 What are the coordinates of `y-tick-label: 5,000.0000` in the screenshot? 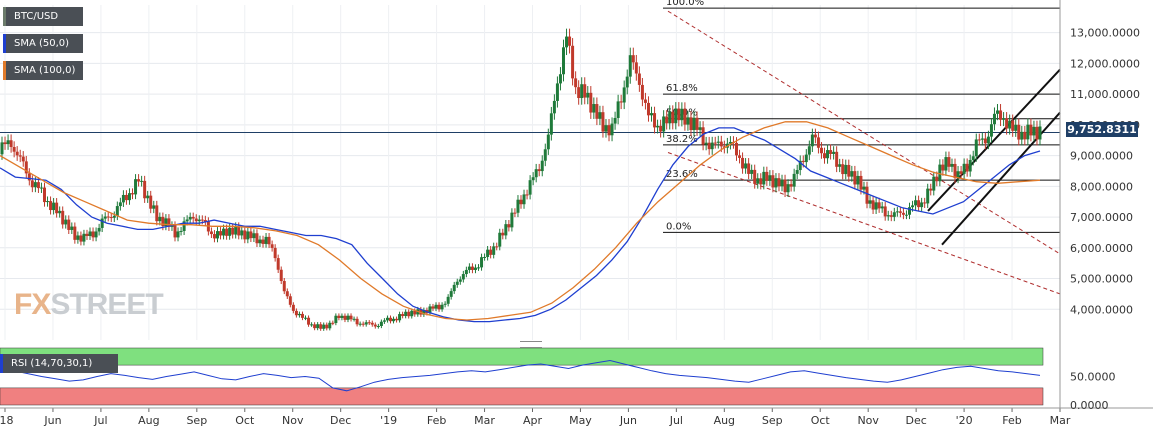 It's located at (1101, 279).